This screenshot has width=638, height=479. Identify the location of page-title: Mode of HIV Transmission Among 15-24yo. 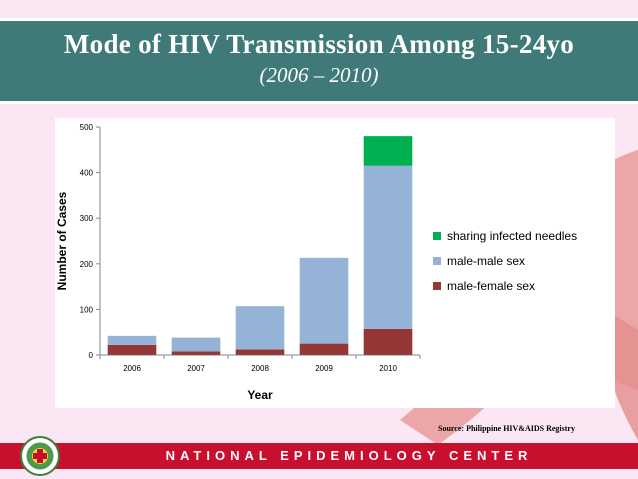
(319, 44).